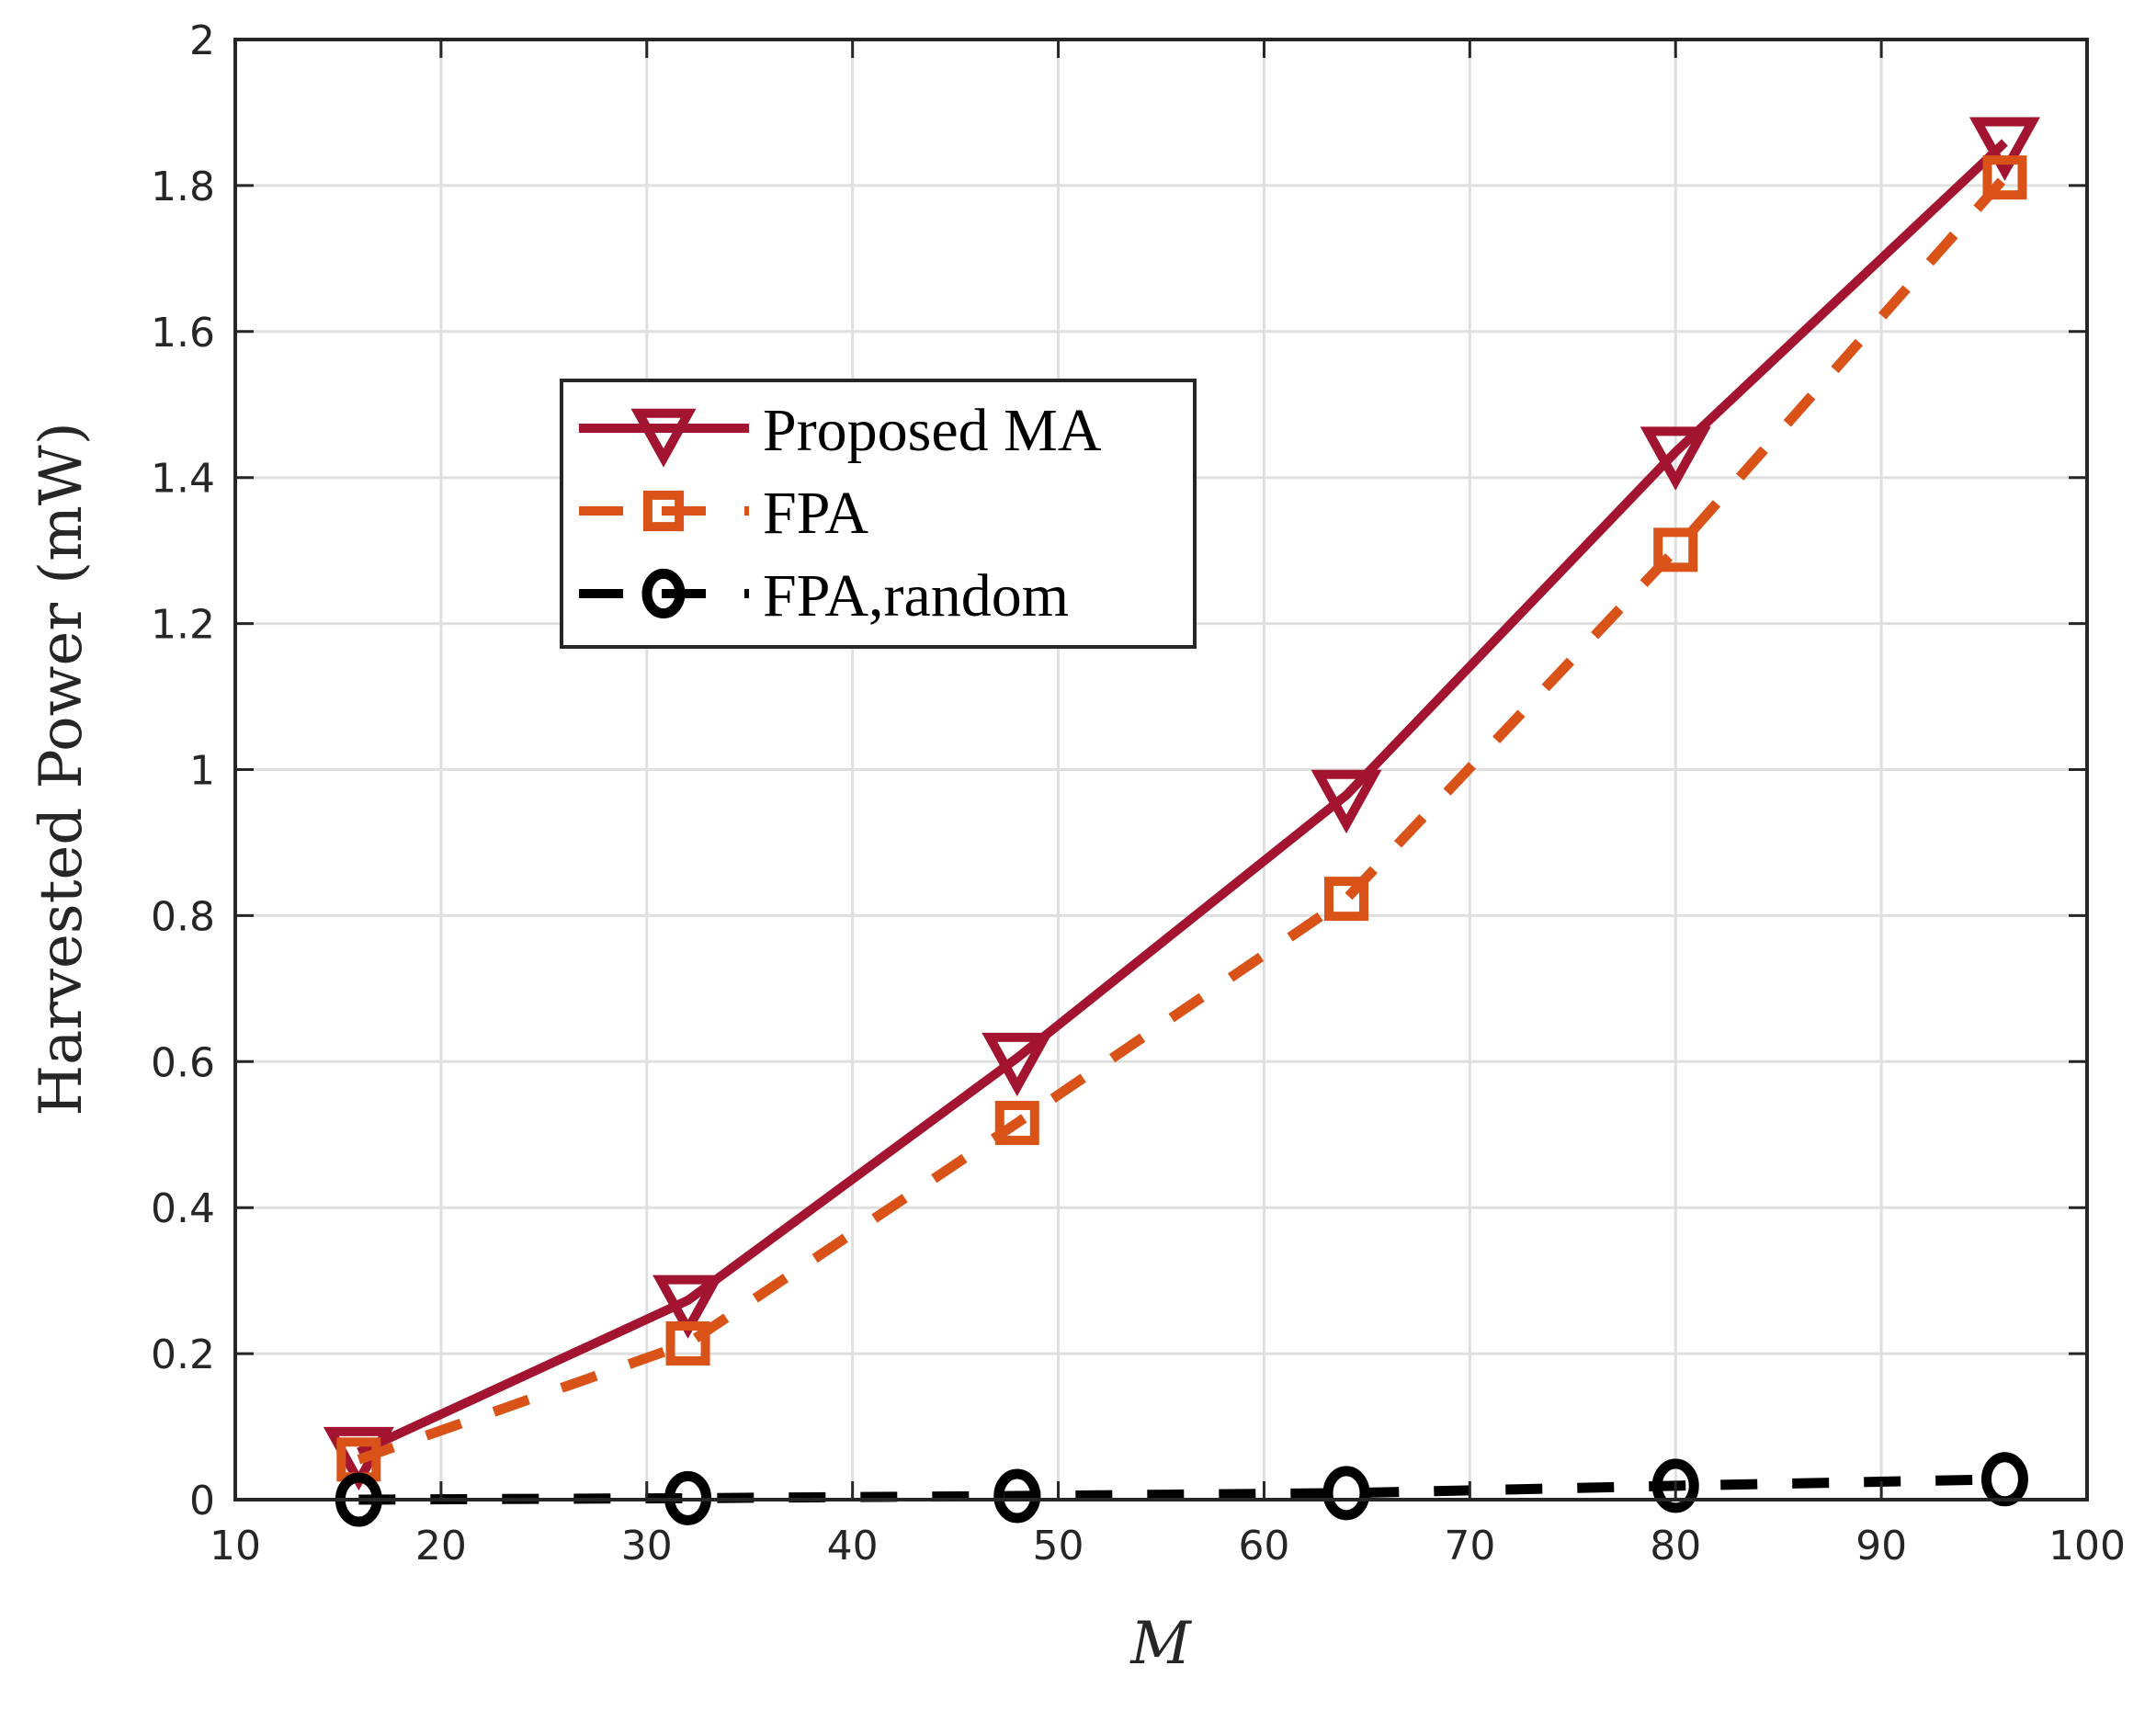 The width and height of the screenshot is (2156, 1711). Describe the element at coordinates (202, 40) in the screenshot. I see `y-tick-label: 2` at that location.